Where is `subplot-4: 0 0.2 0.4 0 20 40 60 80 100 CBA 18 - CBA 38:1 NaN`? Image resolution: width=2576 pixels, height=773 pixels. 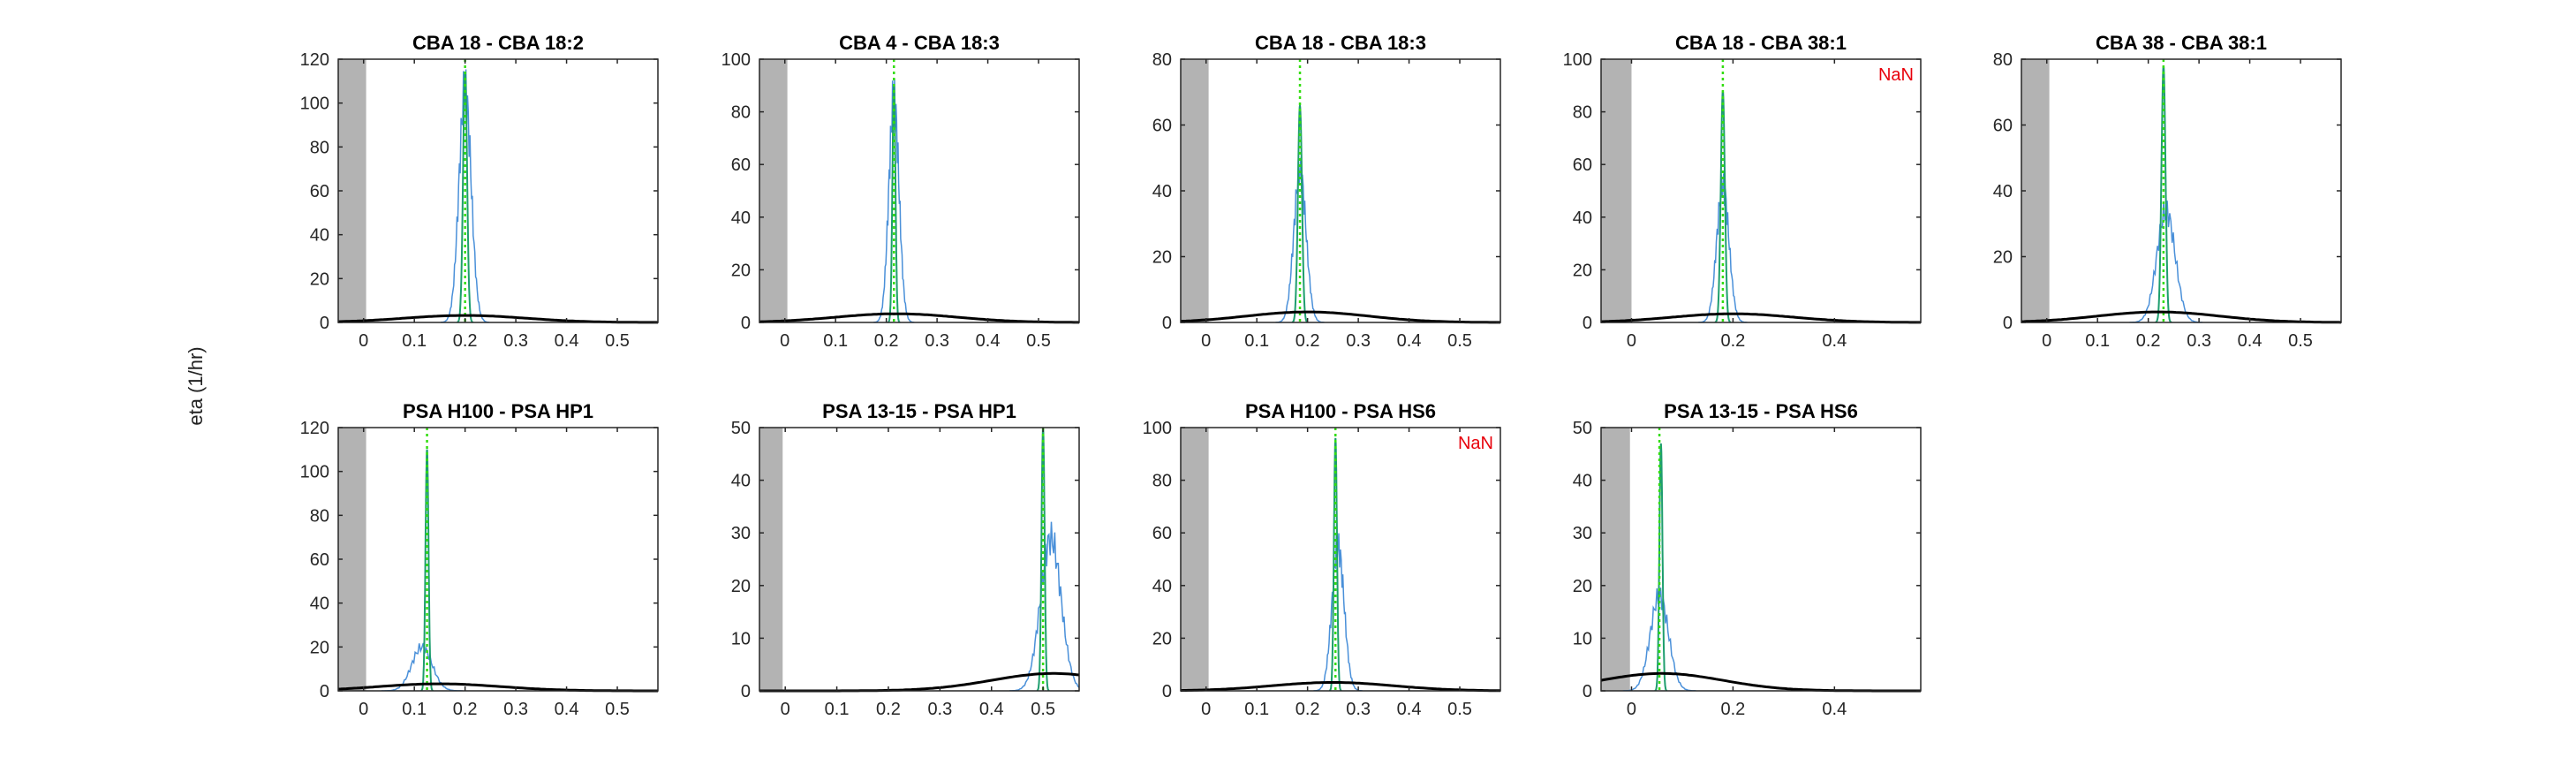 subplot-4: 0 0.2 0.4 0 20 40 60 80 100 CBA 18 - CBA 38:1 NaN is located at coordinates (1742, 191).